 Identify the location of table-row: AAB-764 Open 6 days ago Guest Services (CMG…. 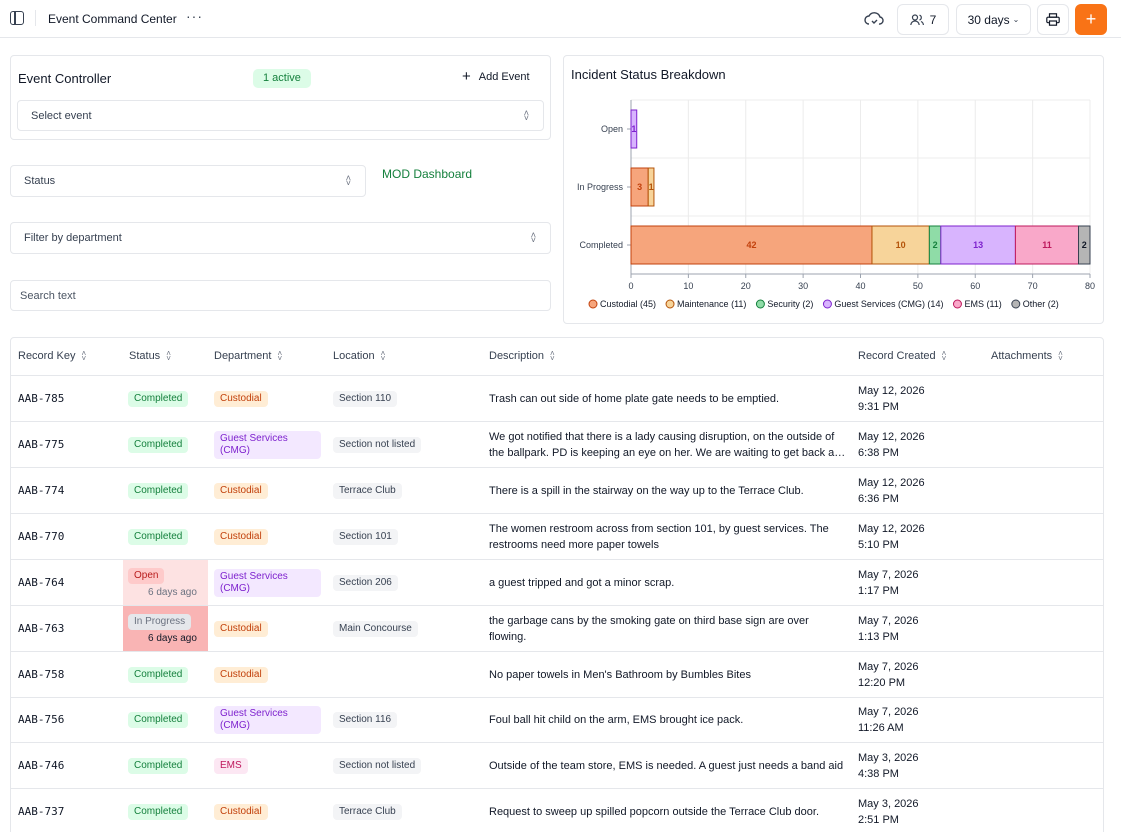
(557, 583).